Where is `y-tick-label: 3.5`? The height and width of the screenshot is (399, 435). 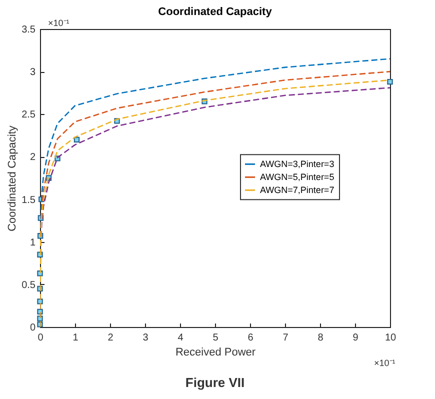 y-tick-label: 3.5 is located at coordinates (29, 30).